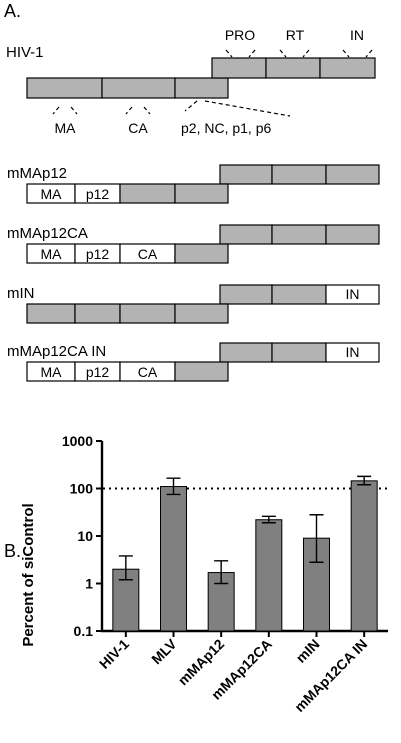 The height and width of the screenshot is (743, 401). Describe the element at coordinates (138, 88) in the screenshot. I see `hiv1-ca-segment` at that location.